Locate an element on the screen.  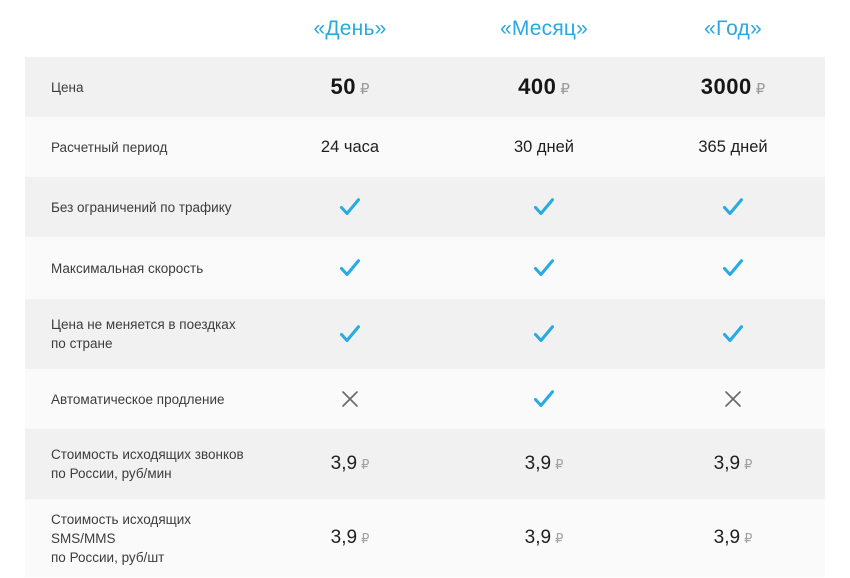
table-row: Автоматическое продление is located at coordinates (425, 399).